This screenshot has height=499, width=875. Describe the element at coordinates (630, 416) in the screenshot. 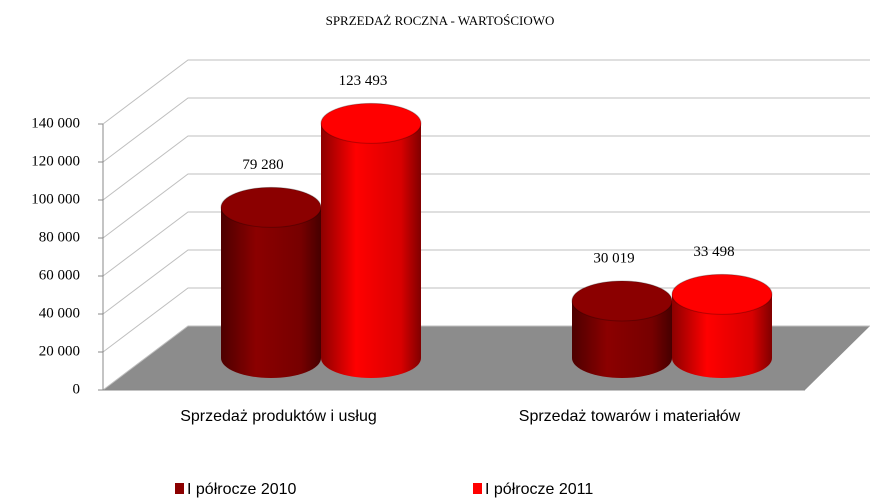

I see `x-tick-label: Sprzedaż towarów i materiałów` at that location.